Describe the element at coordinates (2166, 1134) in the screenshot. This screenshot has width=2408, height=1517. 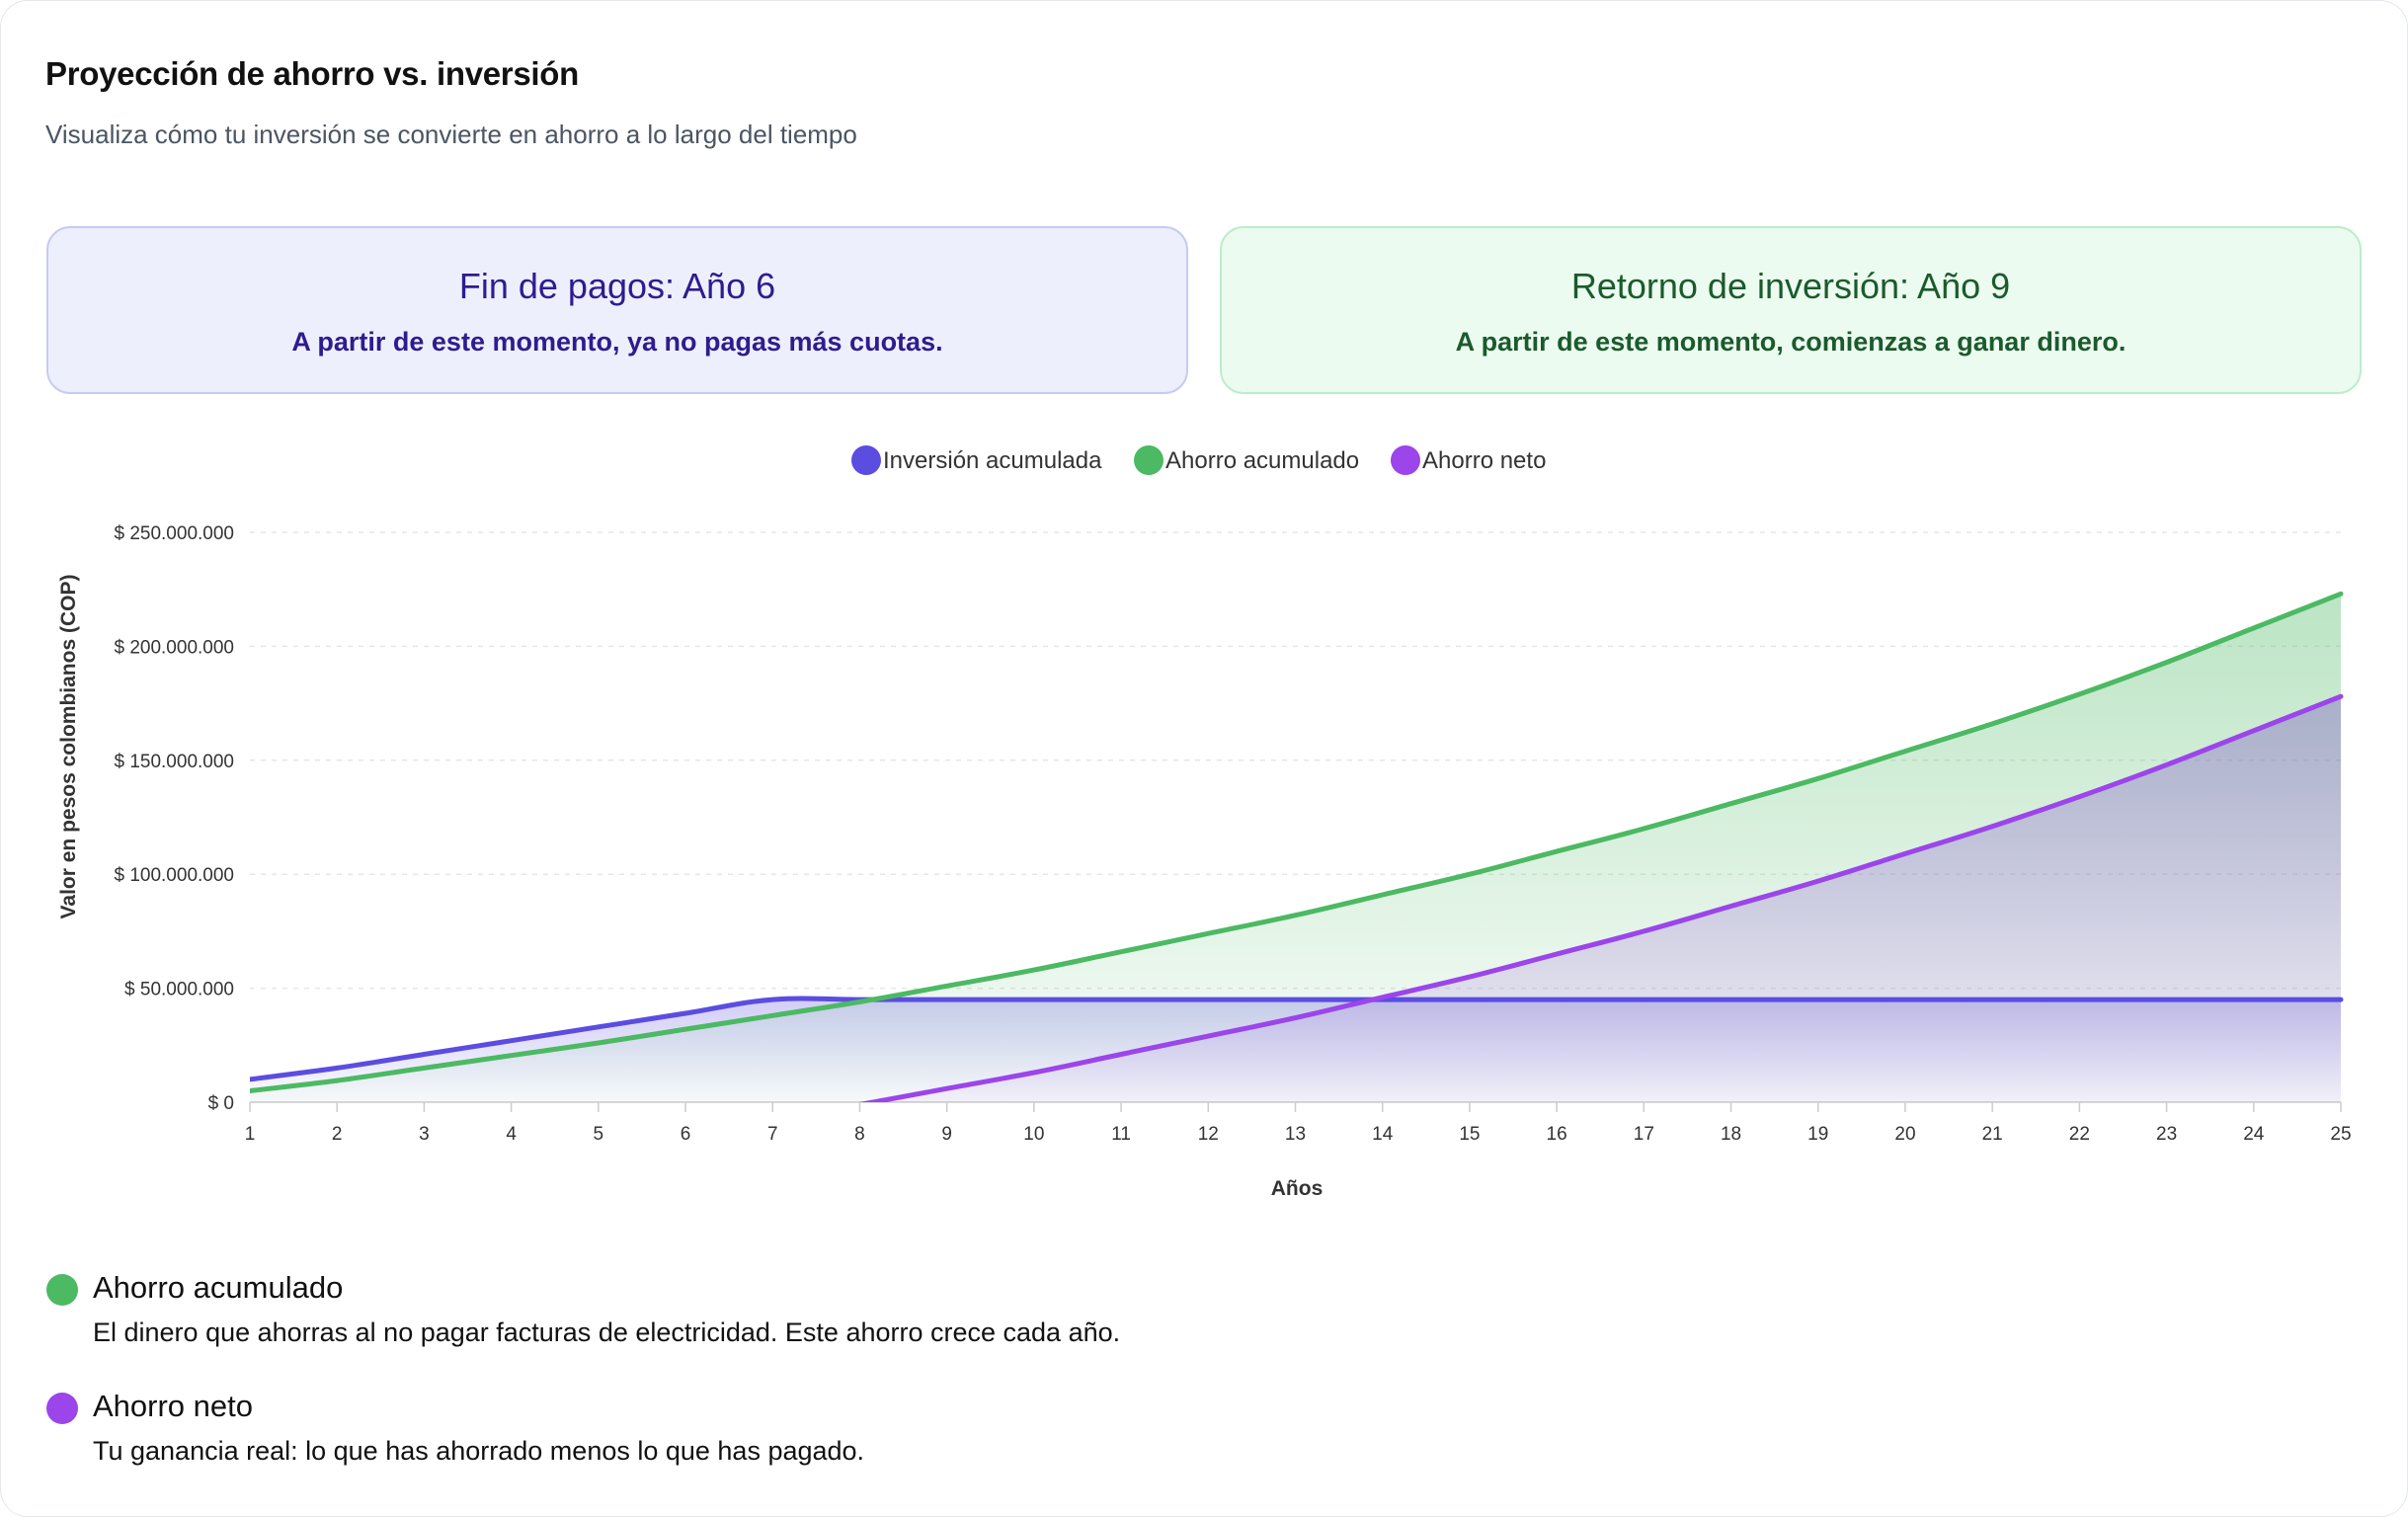
I see `x-tick-label: 23` at that location.